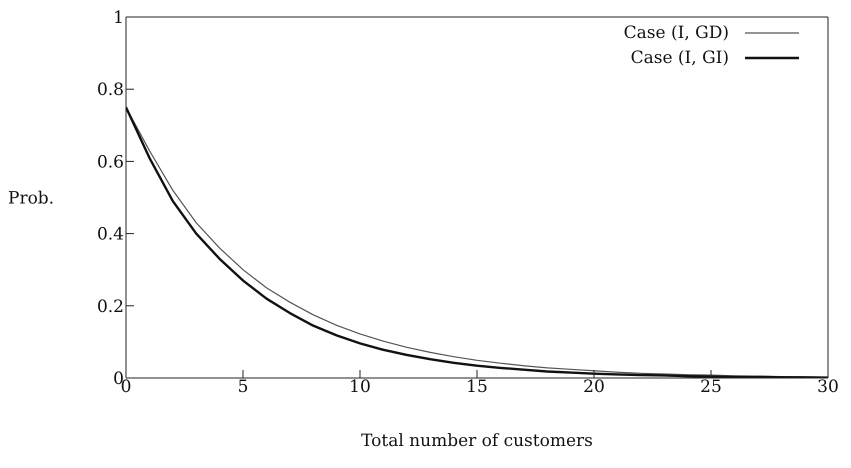  Describe the element at coordinates (594, 387) in the screenshot. I see `x-tick-label: 20` at that location.